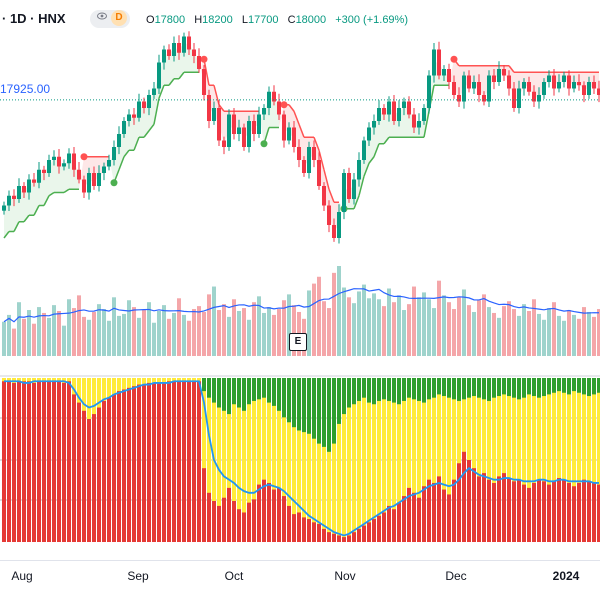 The height and width of the screenshot is (601, 600). Describe the element at coordinates (102, 16) in the screenshot. I see `eye-icon` at that location.